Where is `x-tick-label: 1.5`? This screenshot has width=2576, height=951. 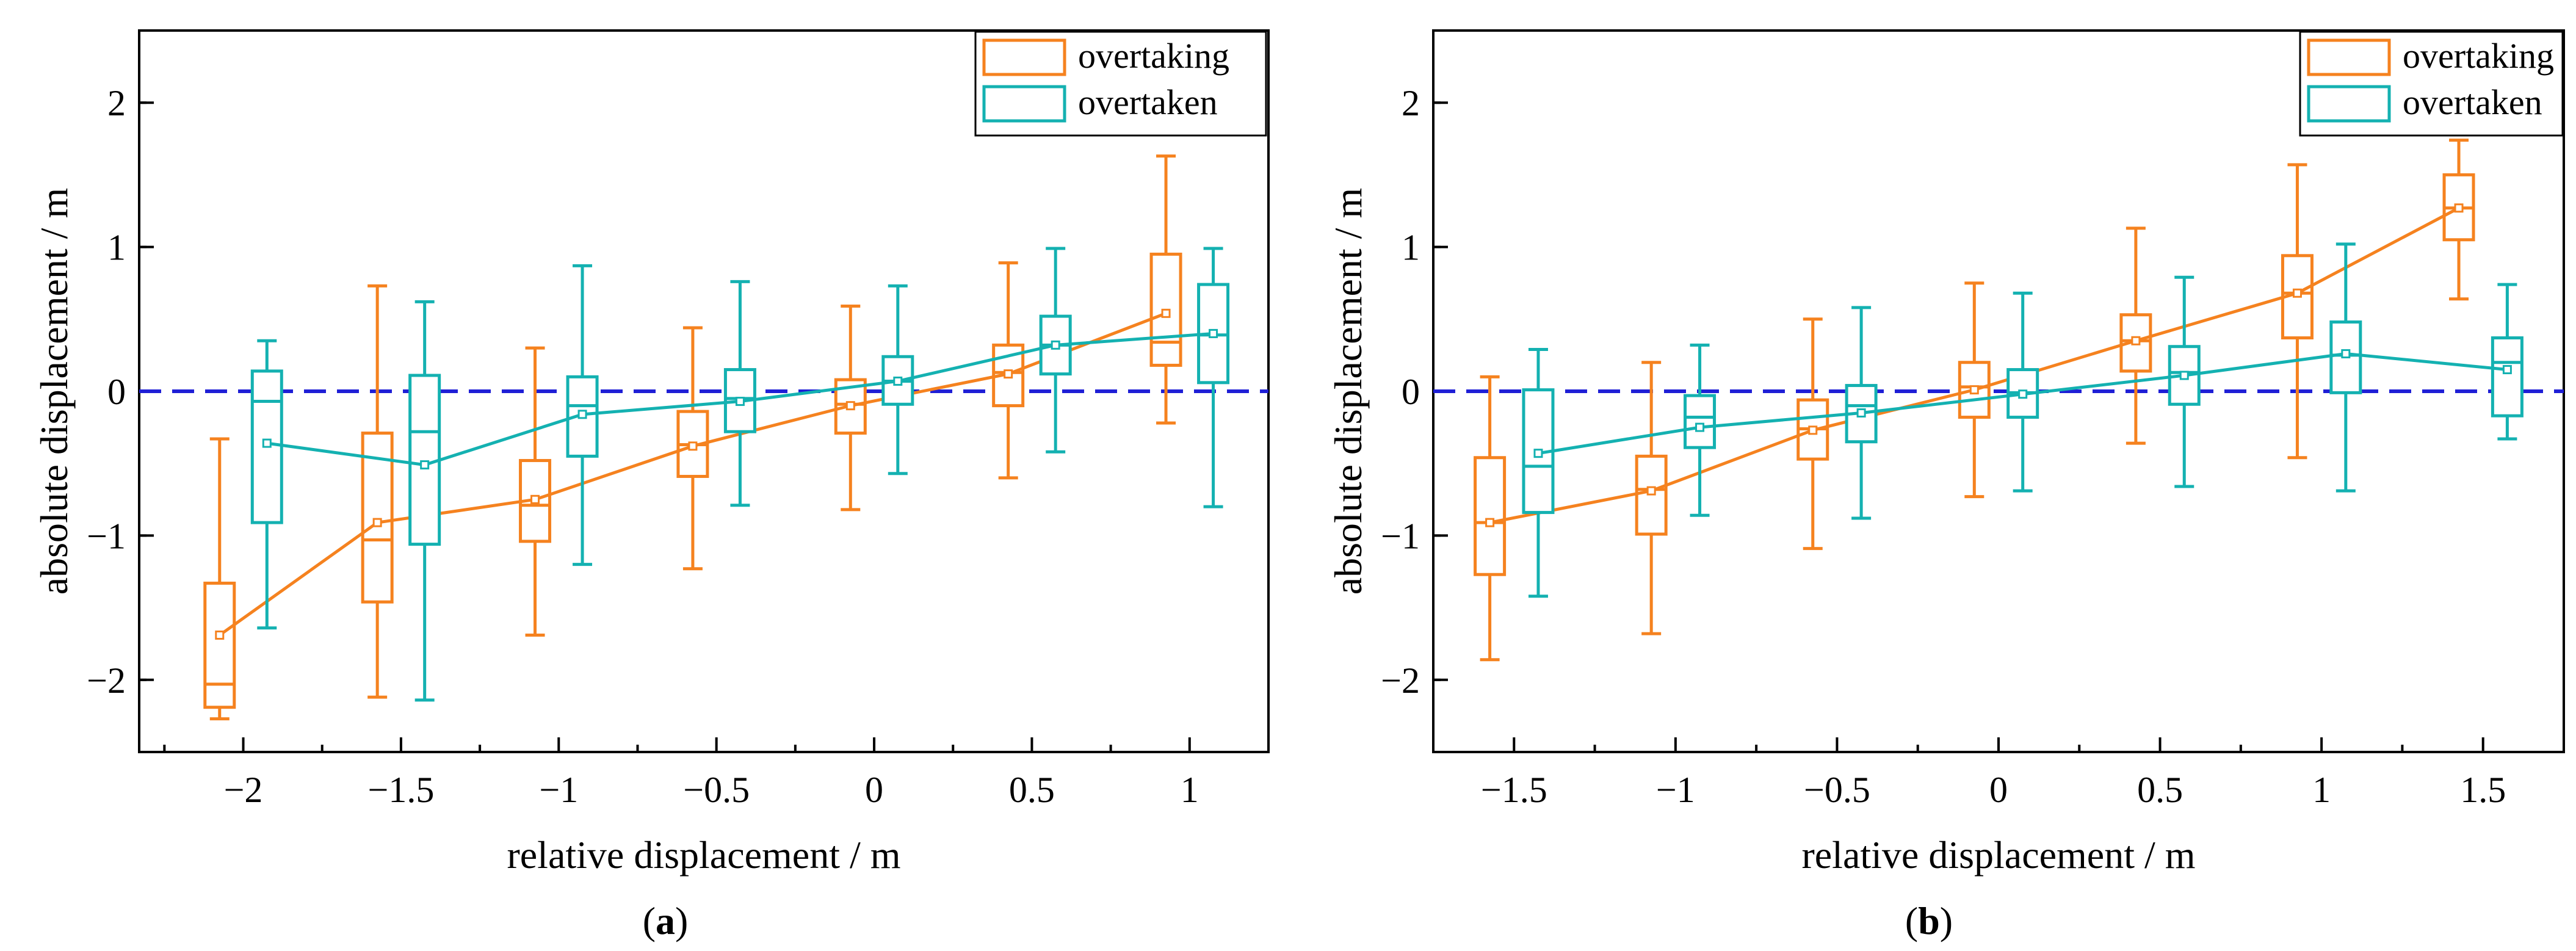 x-tick-label: 1.5 is located at coordinates (2483, 790).